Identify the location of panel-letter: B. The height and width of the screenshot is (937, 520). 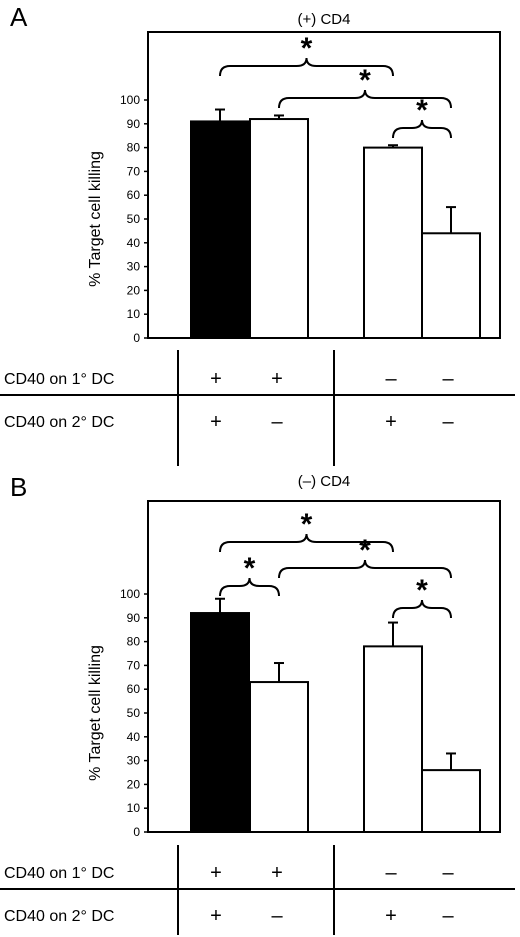
(18, 487).